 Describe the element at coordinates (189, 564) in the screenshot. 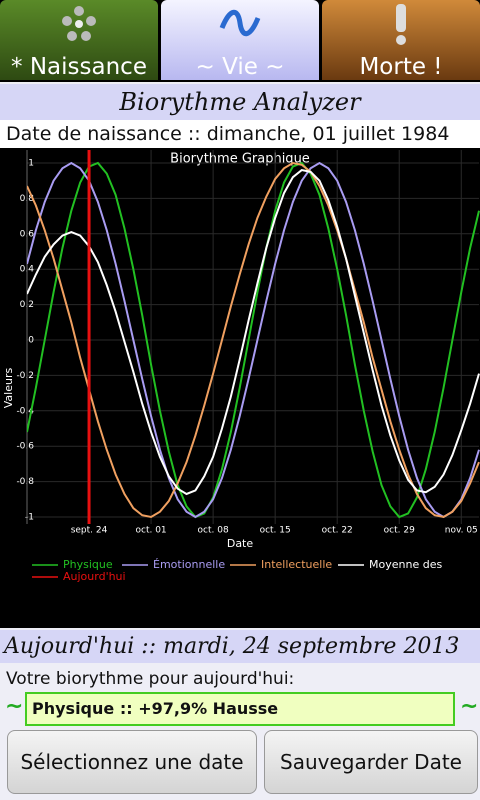

I see `legend-label: Émotionnelle` at that location.